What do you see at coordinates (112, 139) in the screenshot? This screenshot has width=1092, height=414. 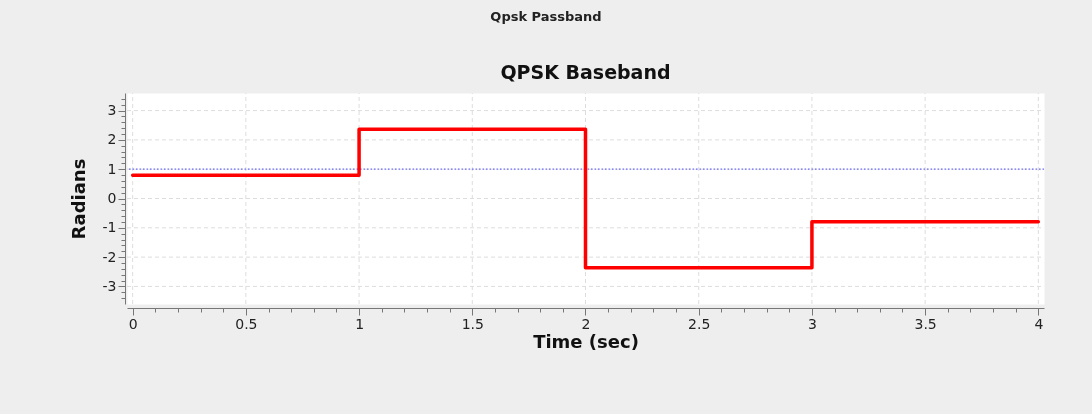 I see `y-tick-label: 2` at bounding box center [112, 139].